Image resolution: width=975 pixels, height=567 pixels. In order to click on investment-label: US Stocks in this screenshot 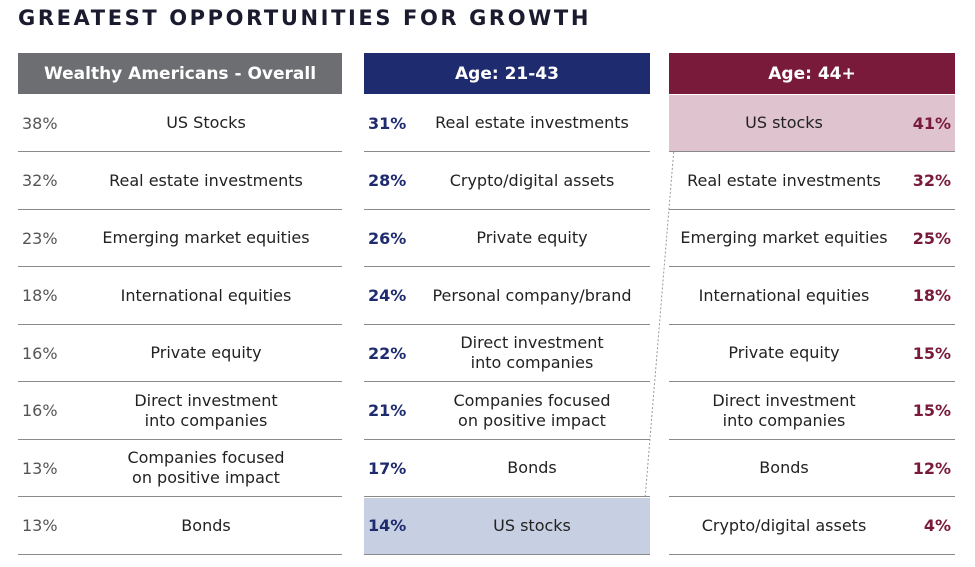, I will do `click(206, 122)`.